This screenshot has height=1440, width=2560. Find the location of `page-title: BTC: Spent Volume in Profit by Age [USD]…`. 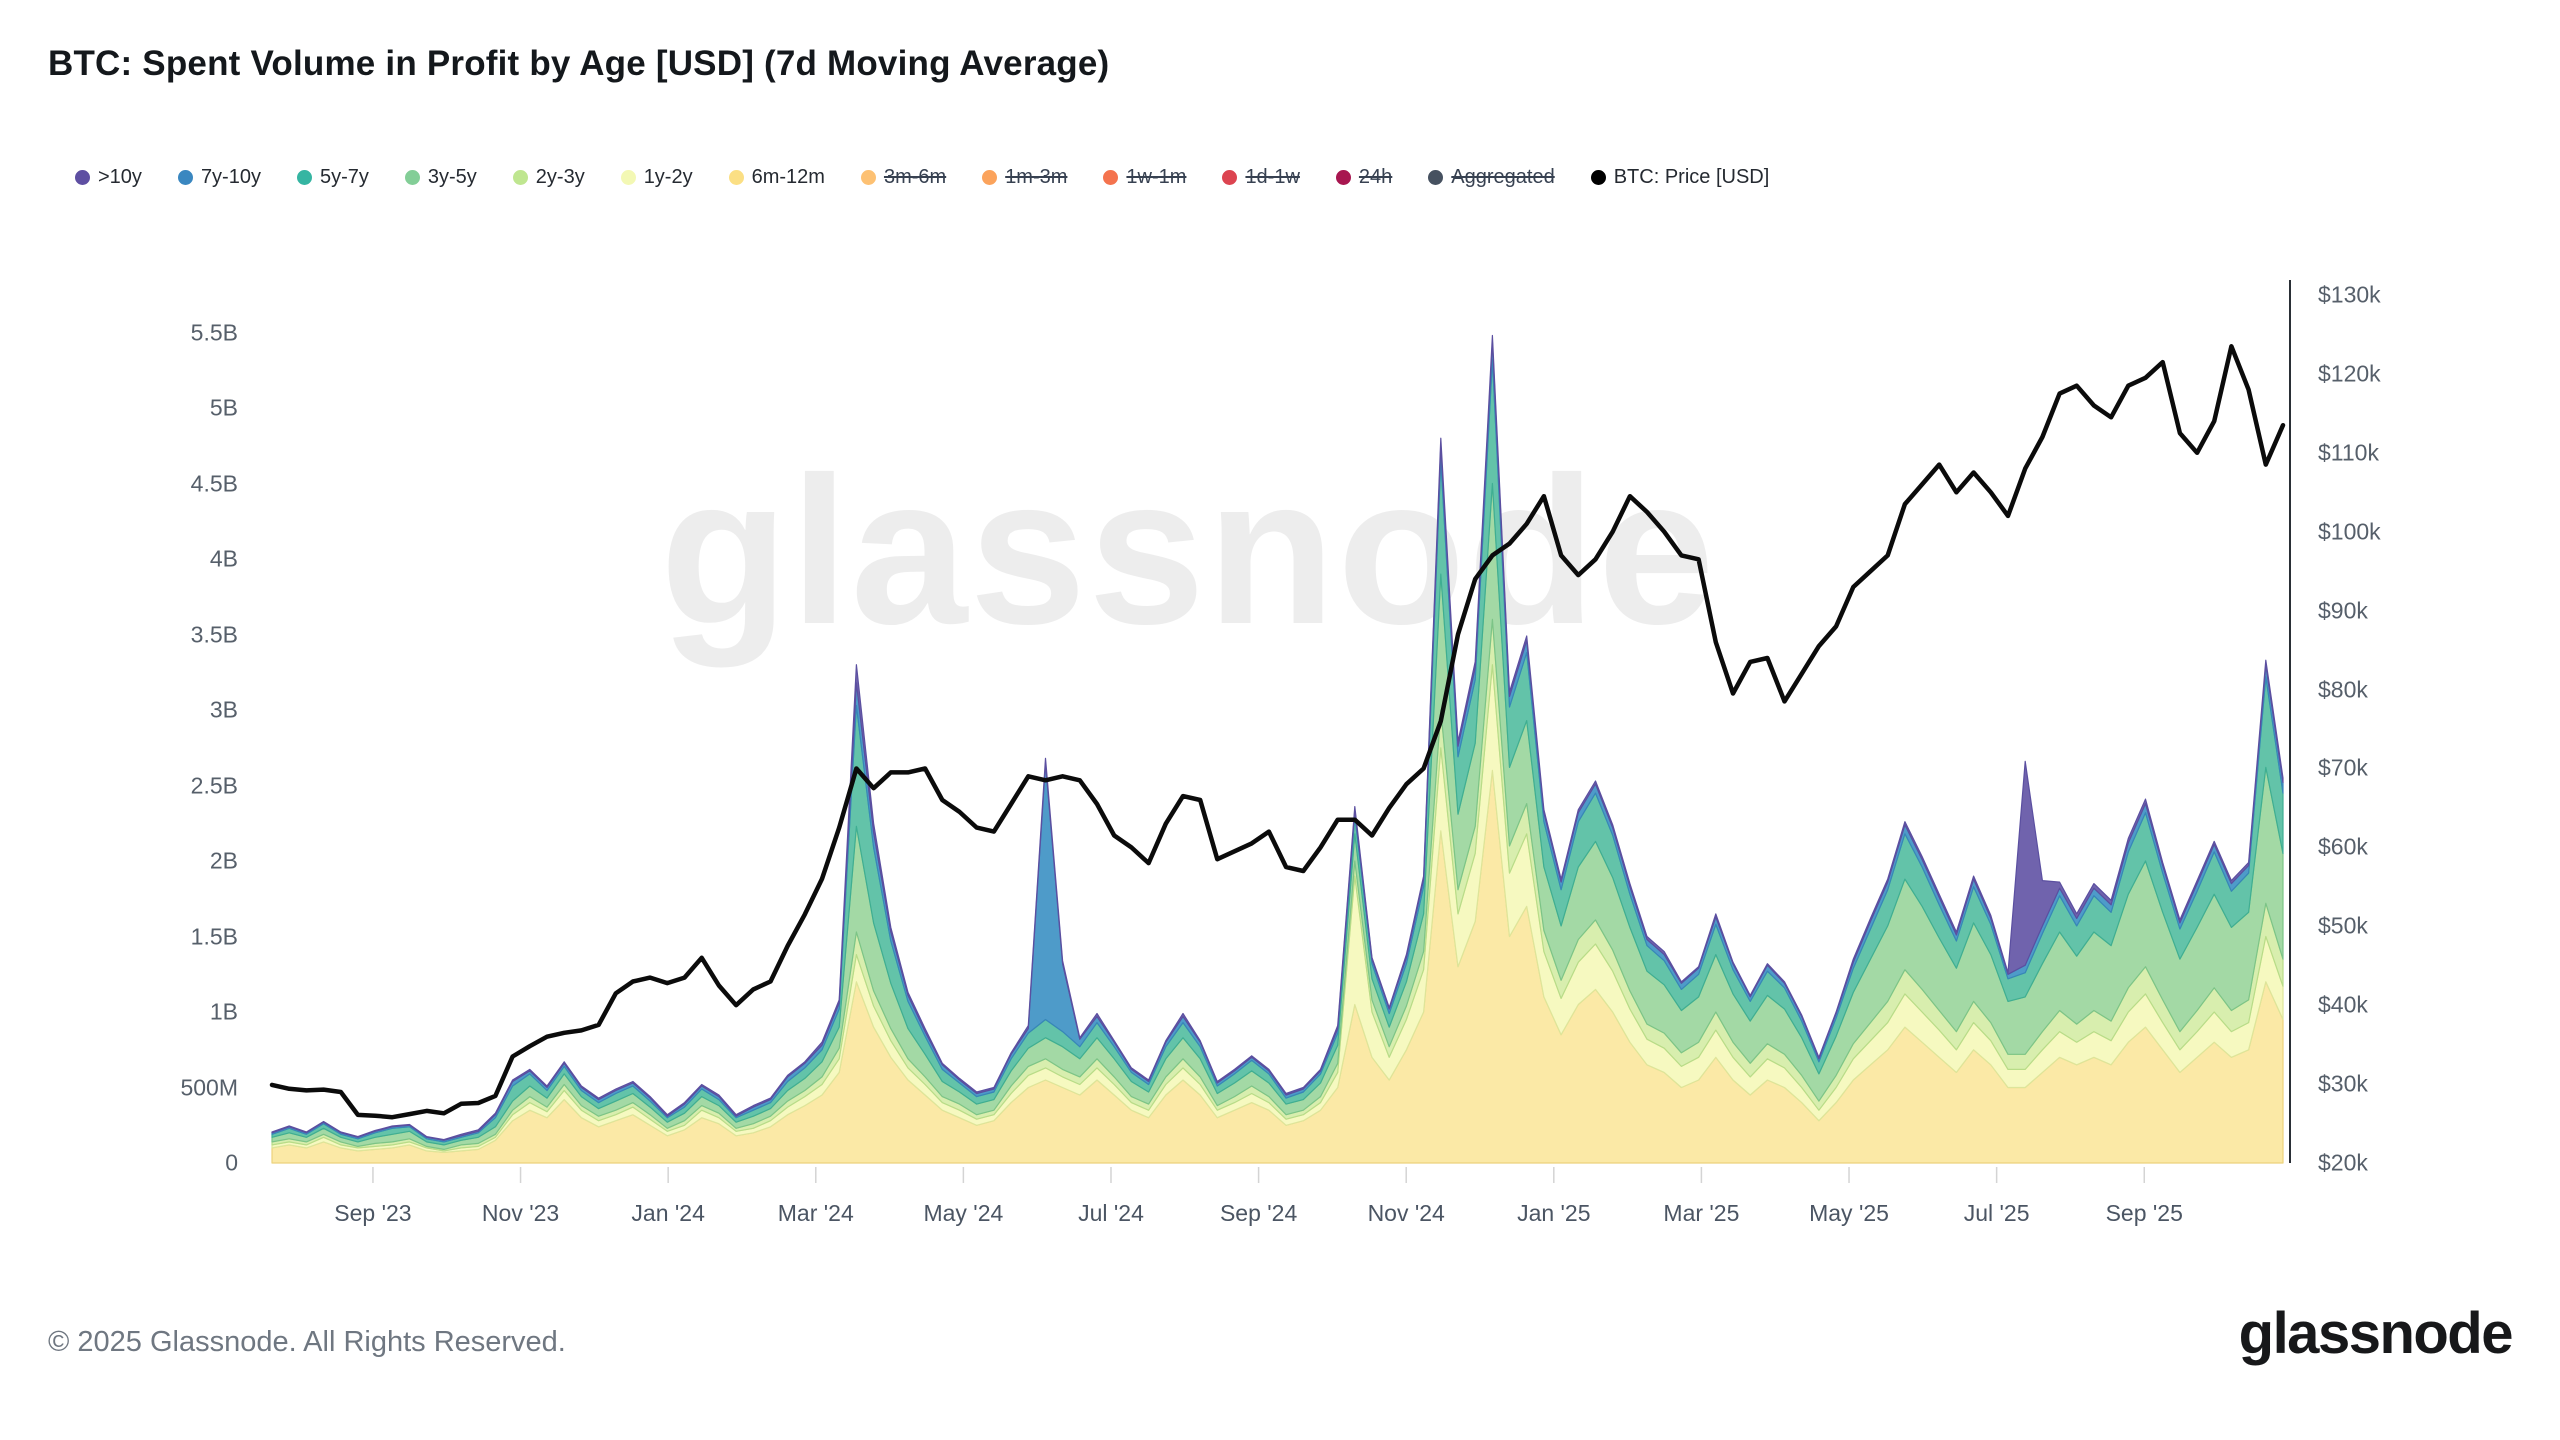

page-title: BTC: Spent Volume in Profit by Age [USD]… is located at coordinates (579, 63).